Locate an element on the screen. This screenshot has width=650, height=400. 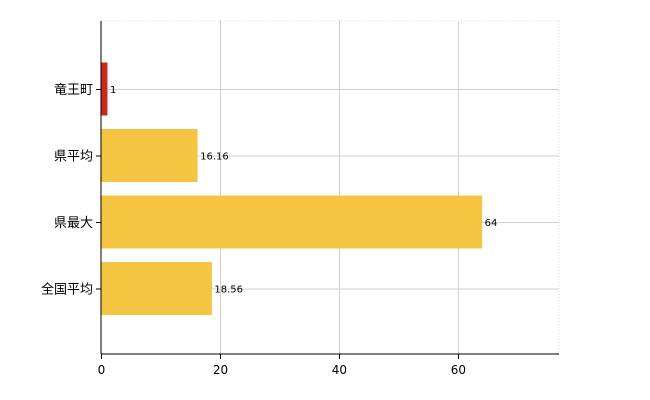
category-label: 県最大 is located at coordinates (73, 223).